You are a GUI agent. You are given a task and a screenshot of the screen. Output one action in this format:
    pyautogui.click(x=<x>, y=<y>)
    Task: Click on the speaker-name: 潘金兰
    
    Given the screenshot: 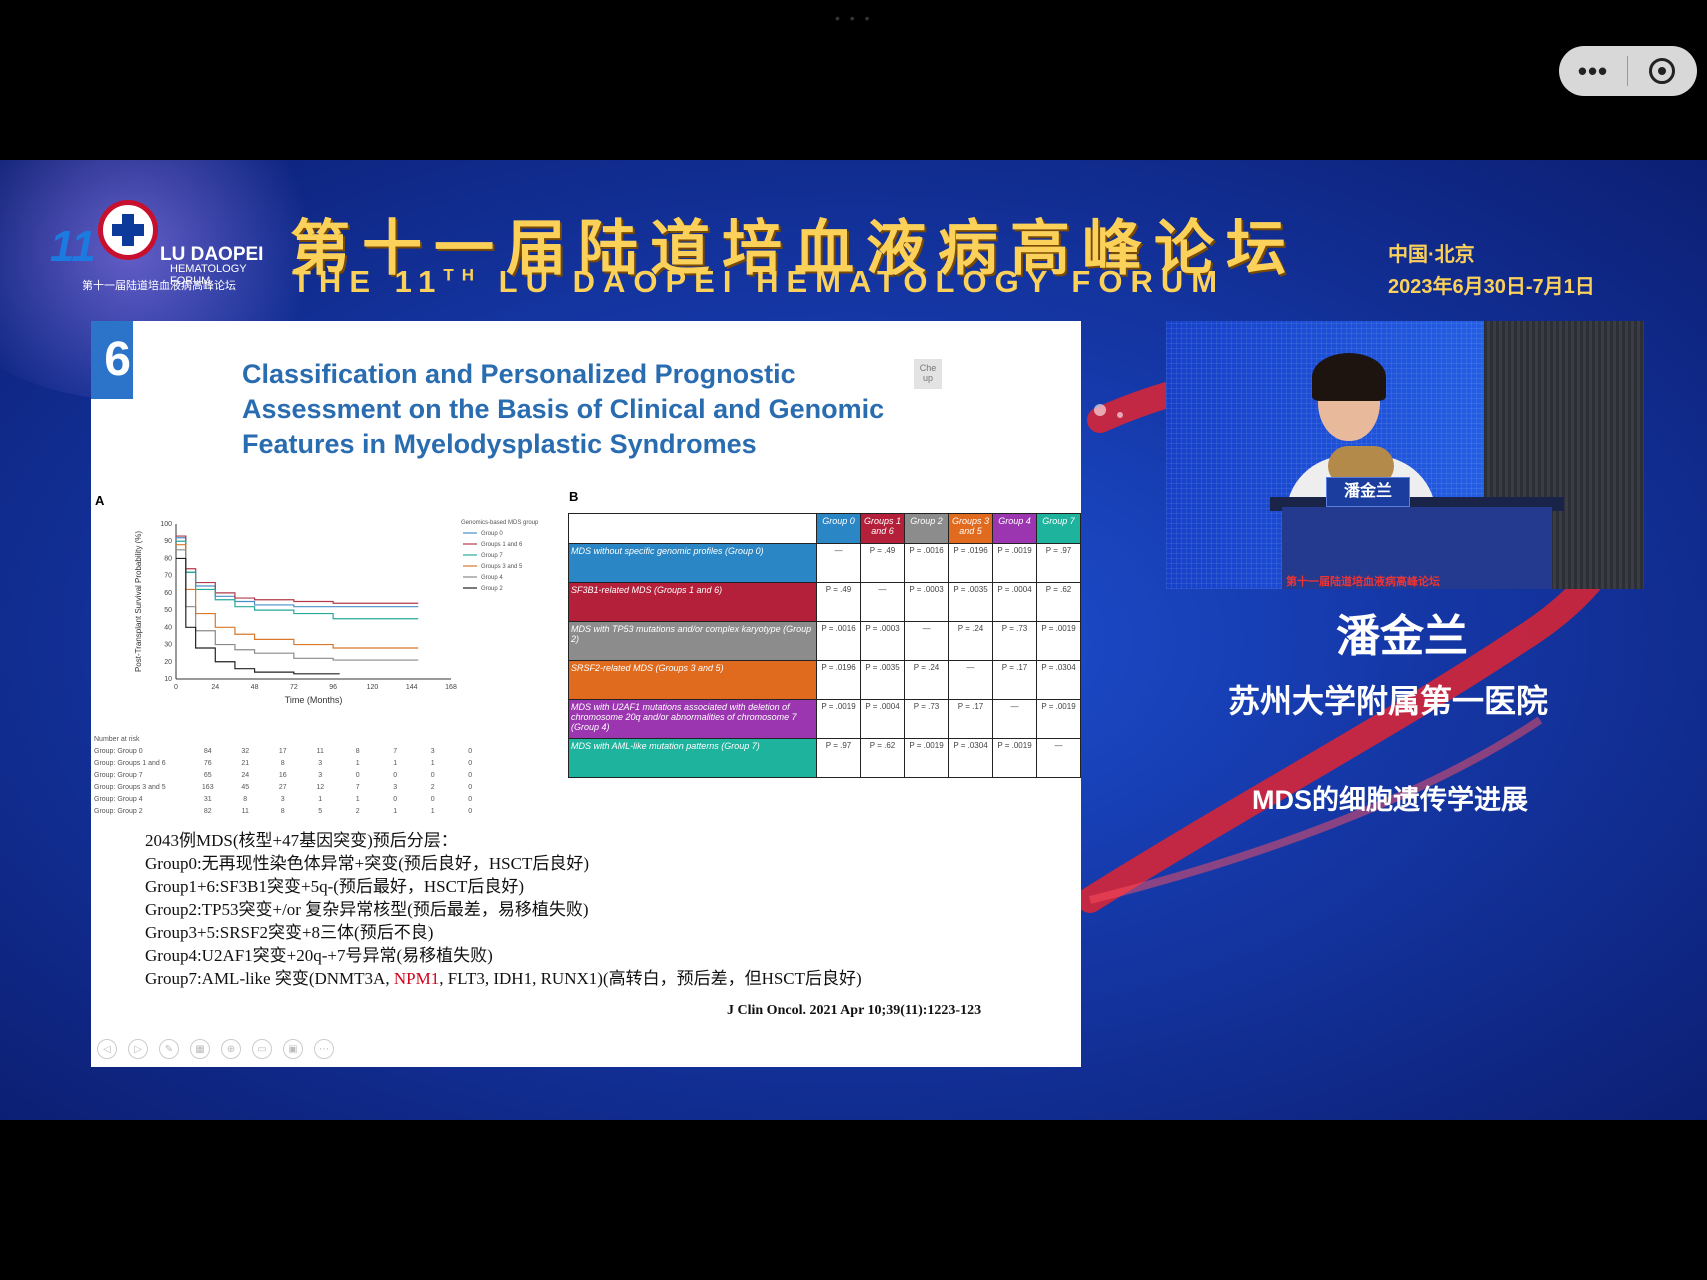 What is the action you would take?
    pyautogui.click(x=1402, y=636)
    